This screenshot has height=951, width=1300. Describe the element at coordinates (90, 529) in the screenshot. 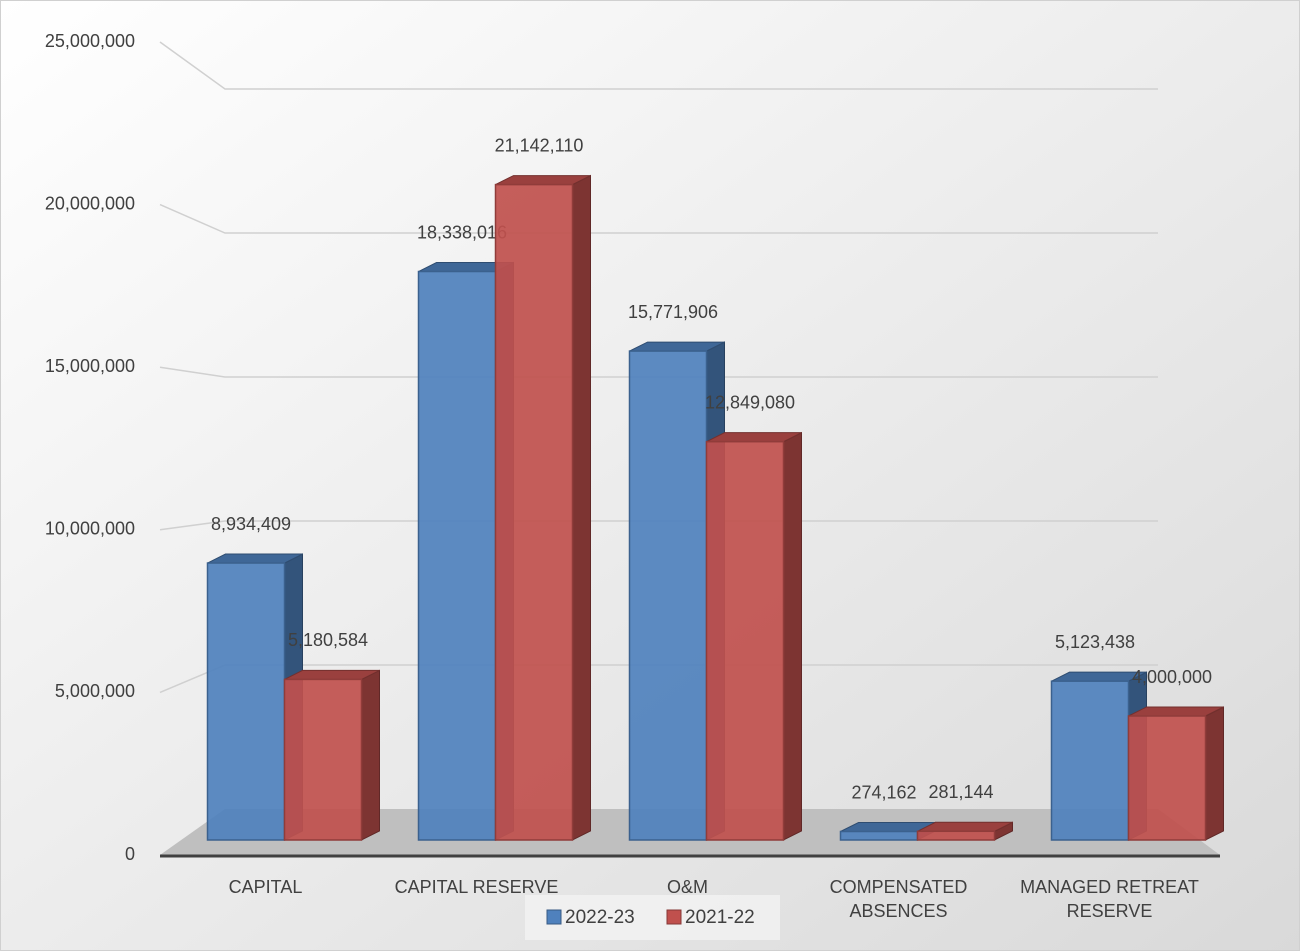

I see `y-tick-label: 10,000,000` at that location.